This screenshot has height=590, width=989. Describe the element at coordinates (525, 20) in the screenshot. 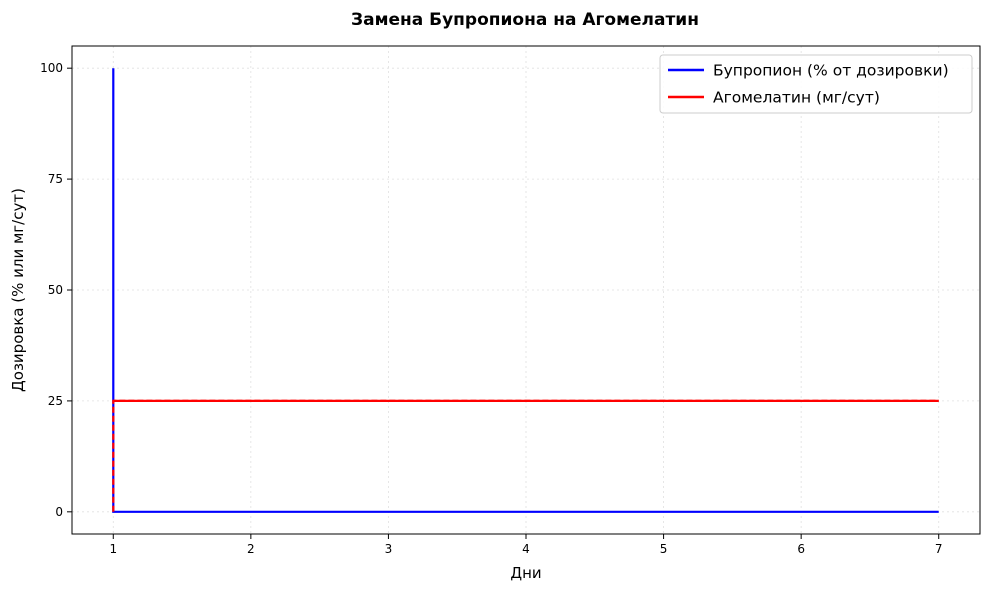

I see `chart-title: Замена Бупропиона на Агомелатин` at that location.